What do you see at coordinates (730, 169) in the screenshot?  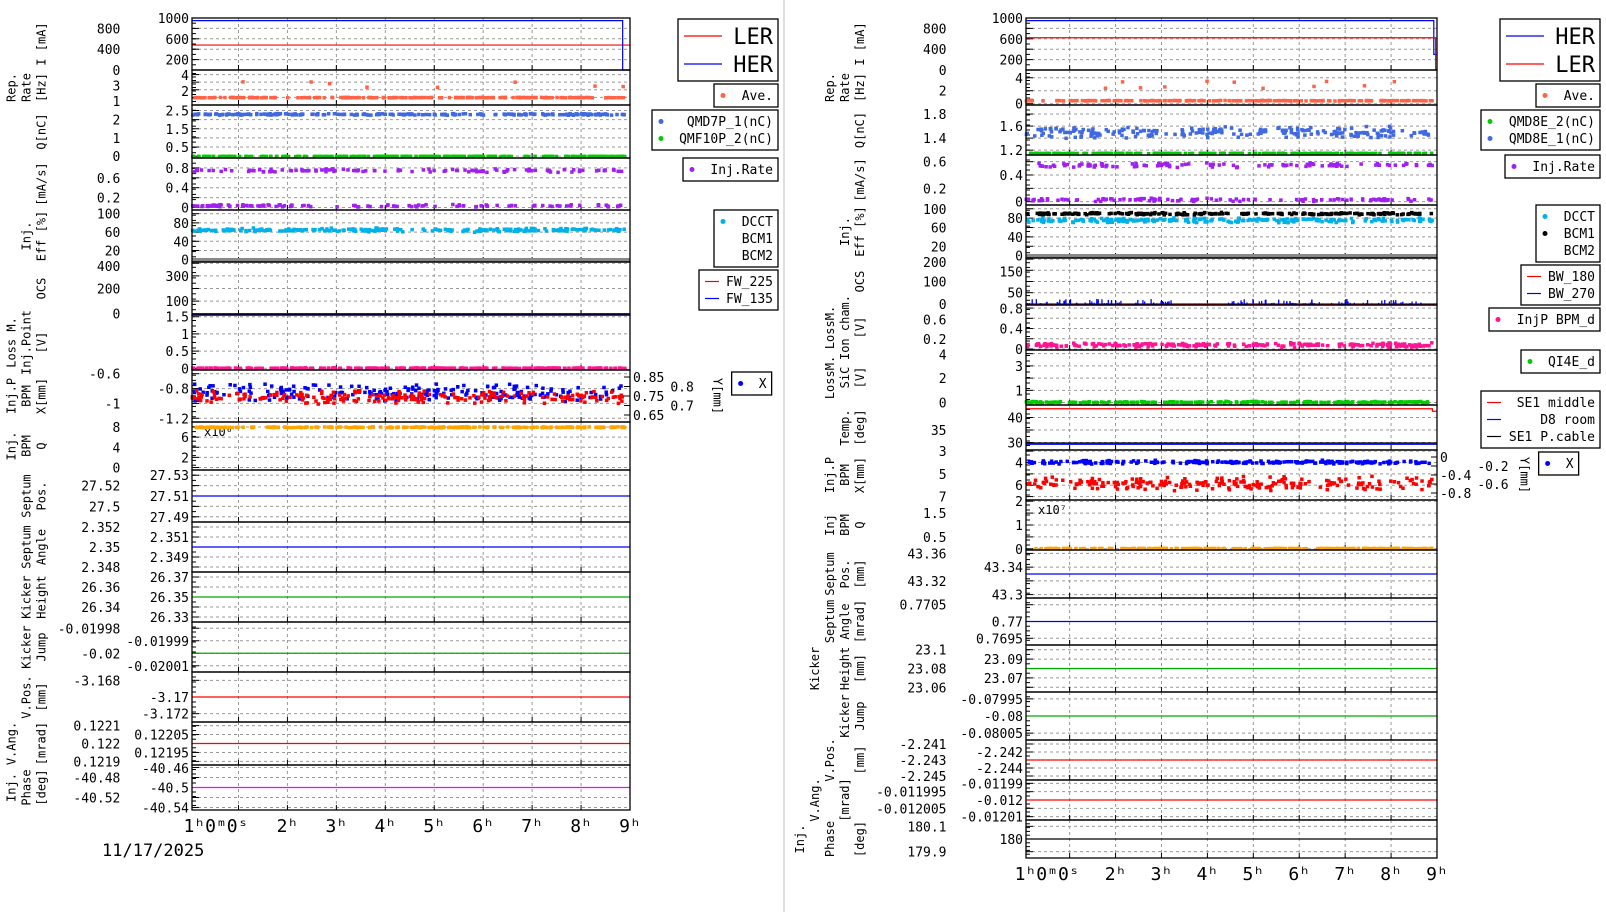 I see `legend: Inj.Rate` at bounding box center [730, 169].